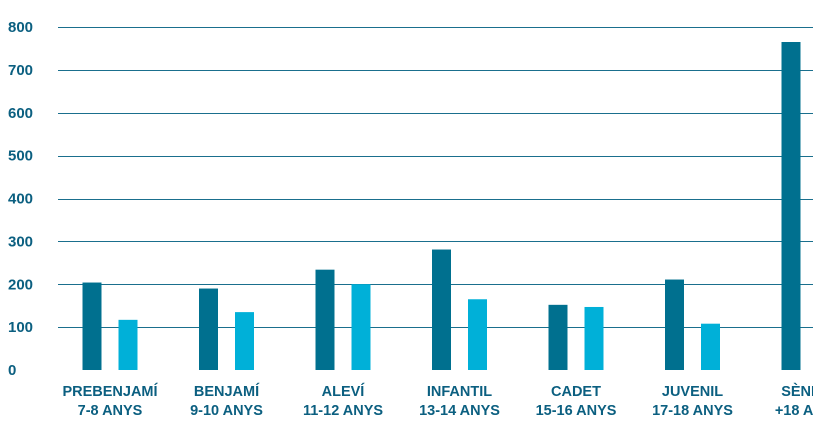 Image resolution: width=813 pixels, height=425 pixels. I want to click on bar-series2-cat4, so click(477, 334).